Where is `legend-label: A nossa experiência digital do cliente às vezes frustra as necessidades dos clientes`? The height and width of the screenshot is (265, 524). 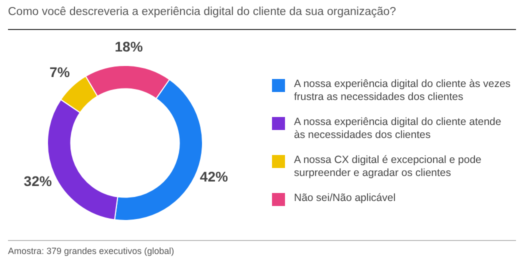
legend-label: A nossa experiência digital do cliente às vezes frustra as necessidades dos clientes is located at coordinates (403, 91).